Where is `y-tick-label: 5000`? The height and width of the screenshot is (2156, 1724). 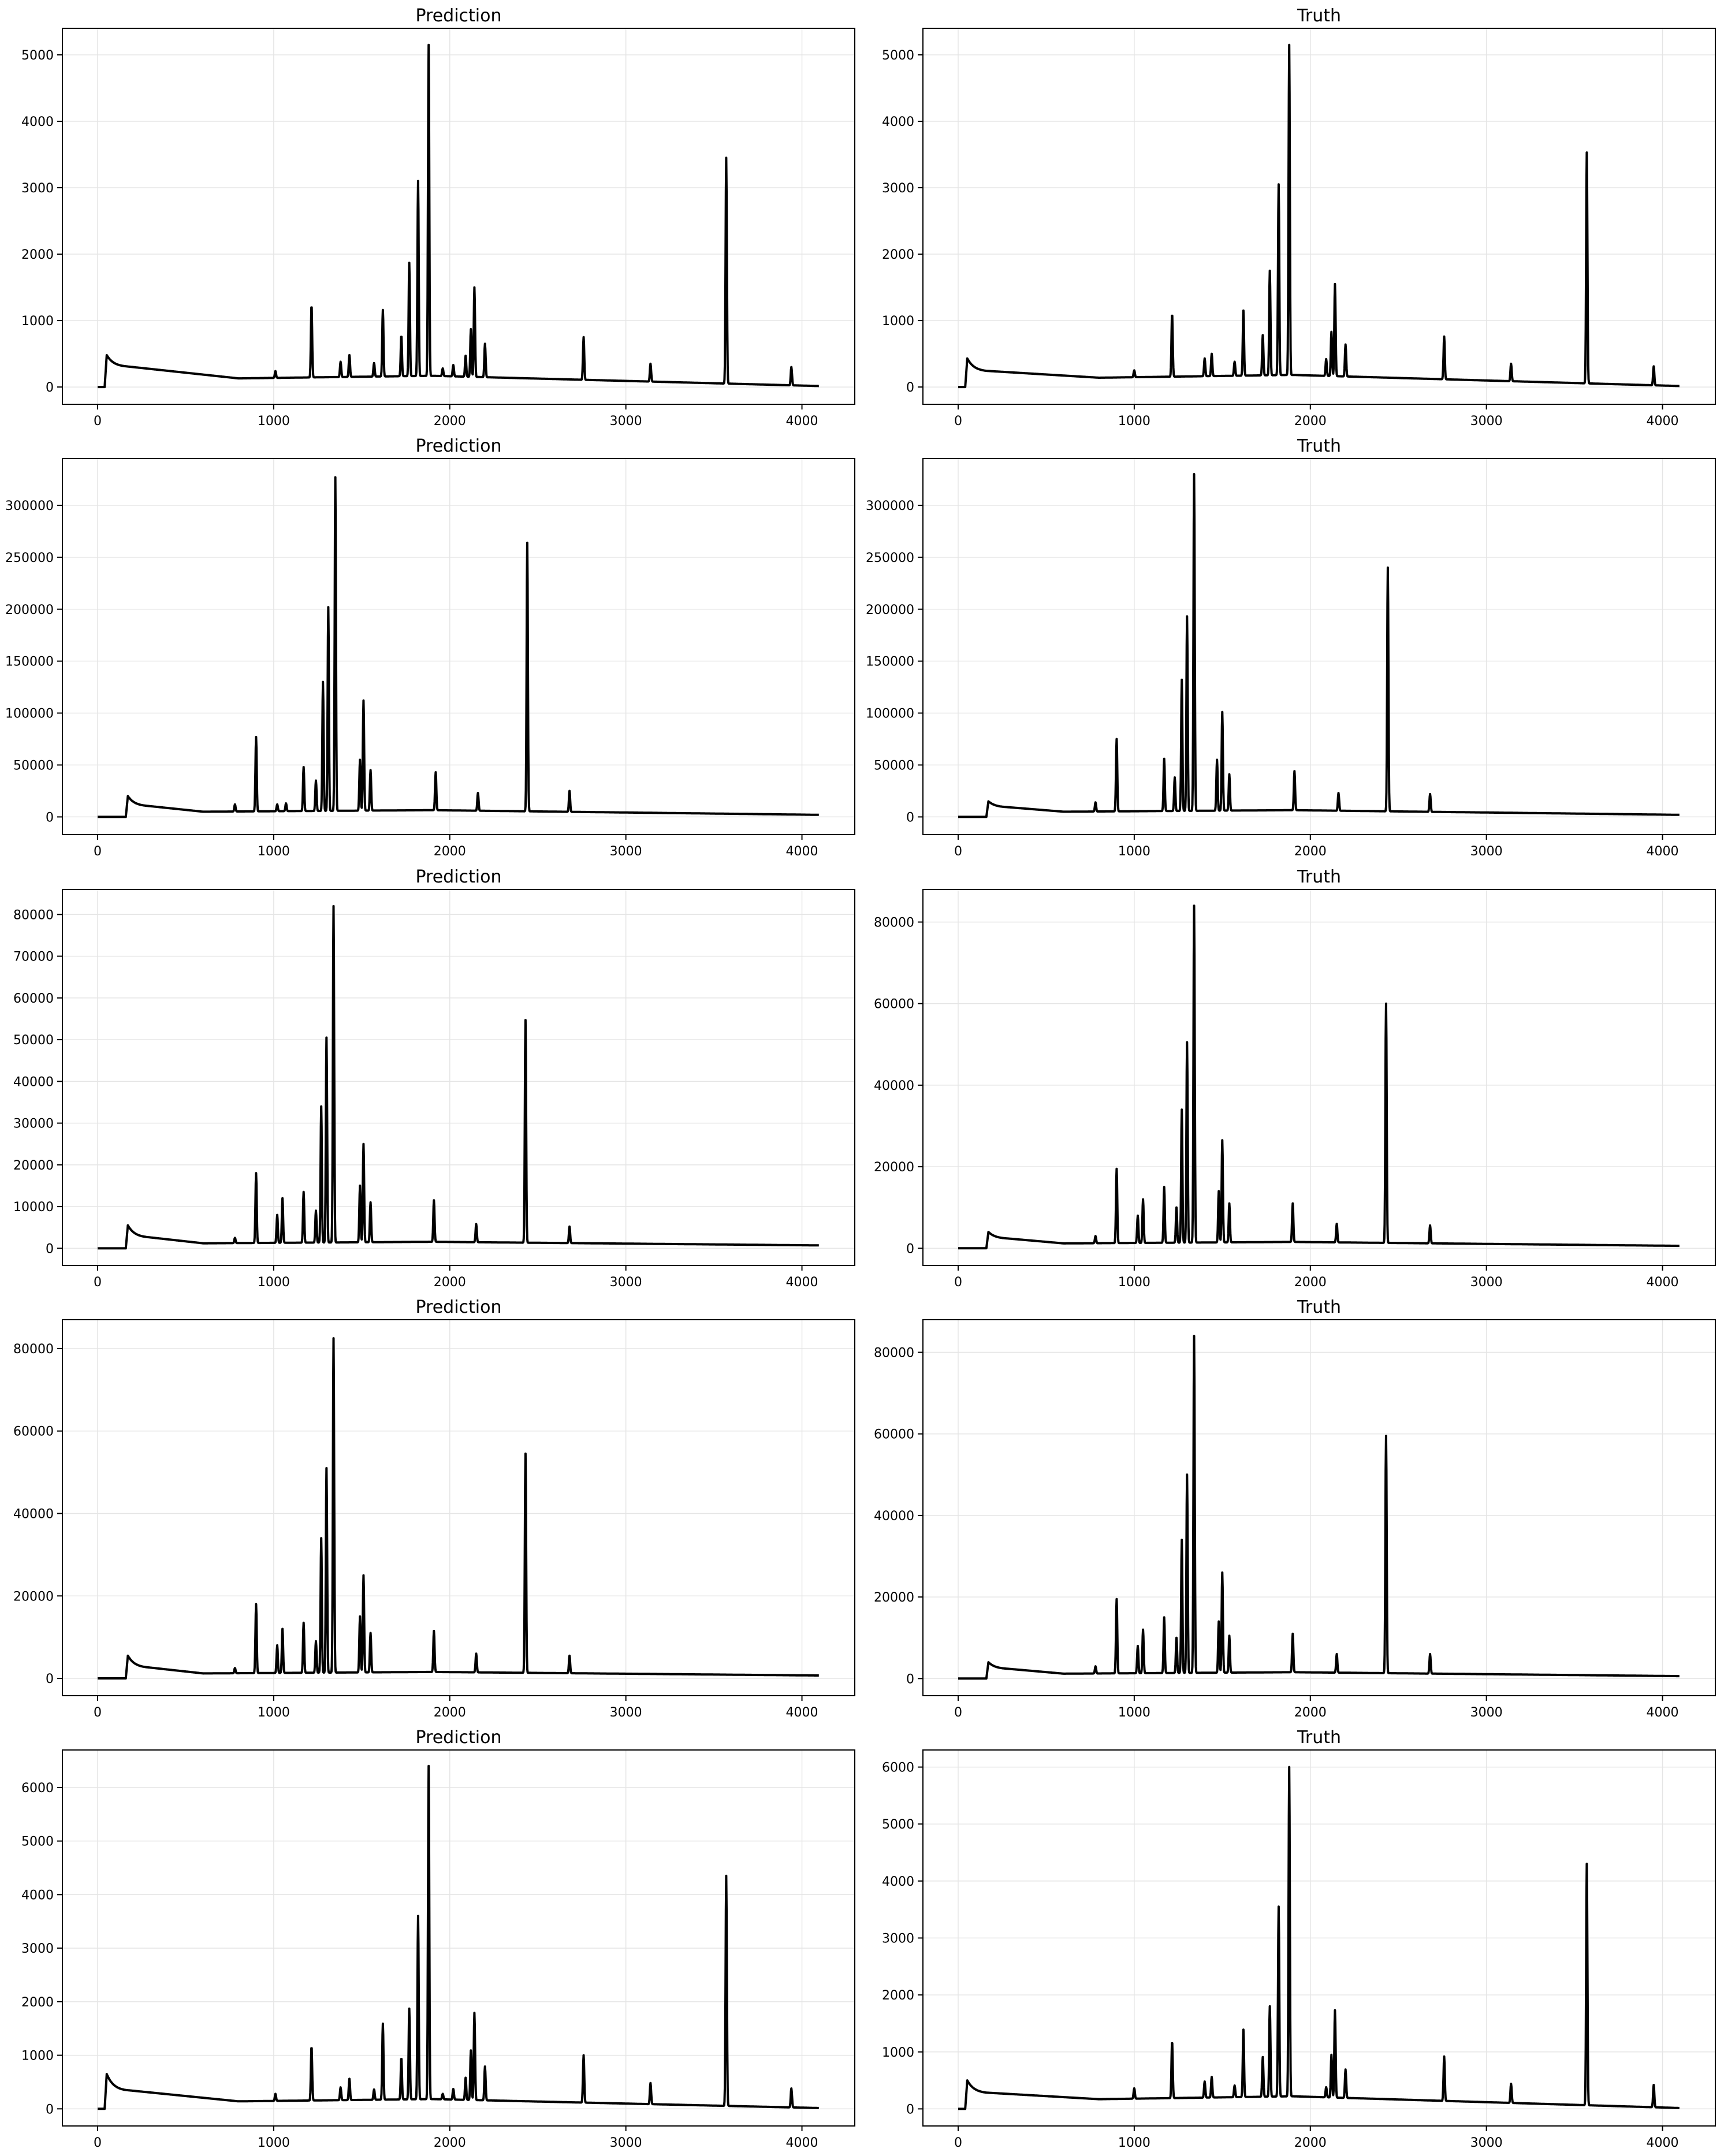 y-tick-label: 5000 is located at coordinates (898, 1825).